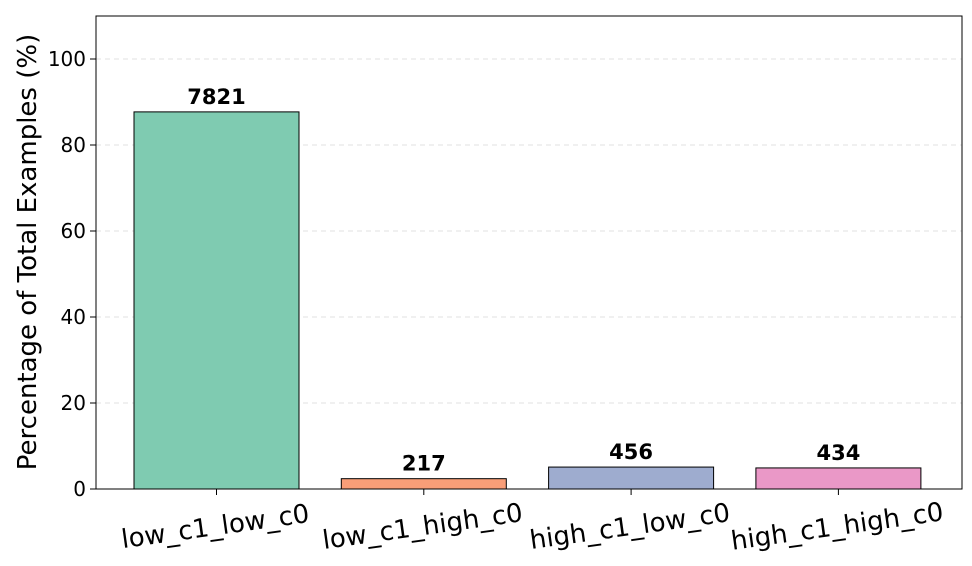 This screenshot has width=972, height=566. What do you see at coordinates (72, 274) in the screenshot?
I see `y-axis-ticks: 0 20 40 60 80 100` at bounding box center [72, 274].